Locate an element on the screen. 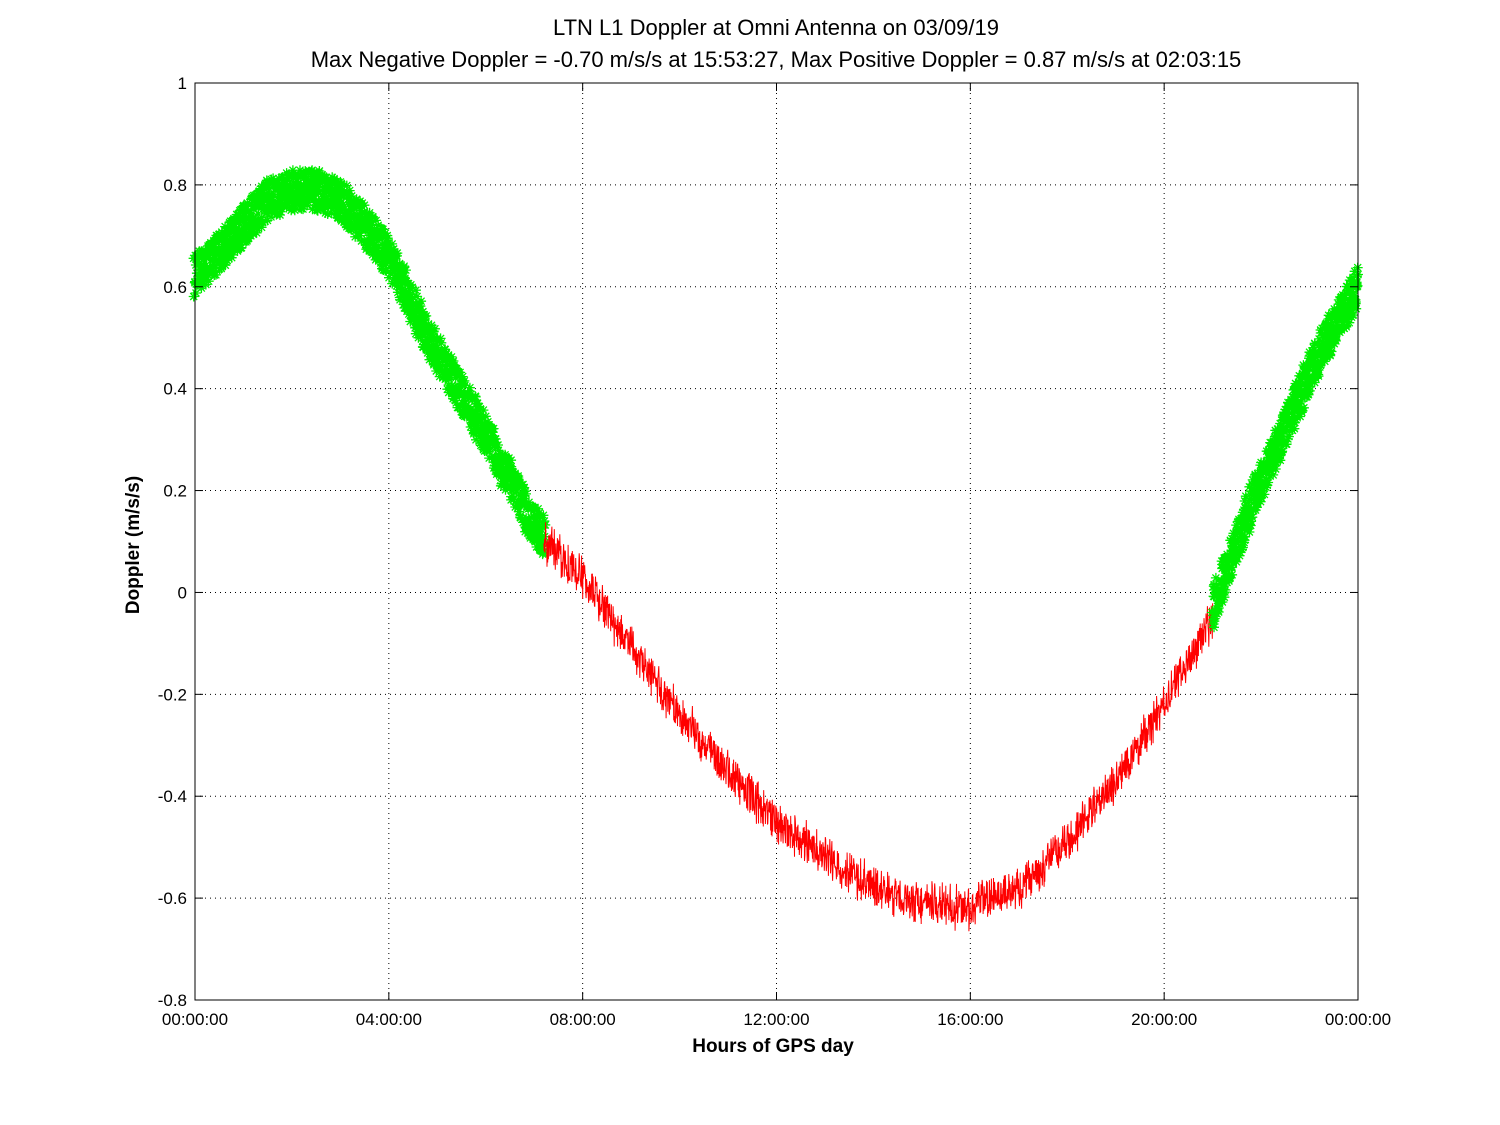 This screenshot has height=1125, width=1500. y-tick-label: 1 is located at coordinates (182, 83).